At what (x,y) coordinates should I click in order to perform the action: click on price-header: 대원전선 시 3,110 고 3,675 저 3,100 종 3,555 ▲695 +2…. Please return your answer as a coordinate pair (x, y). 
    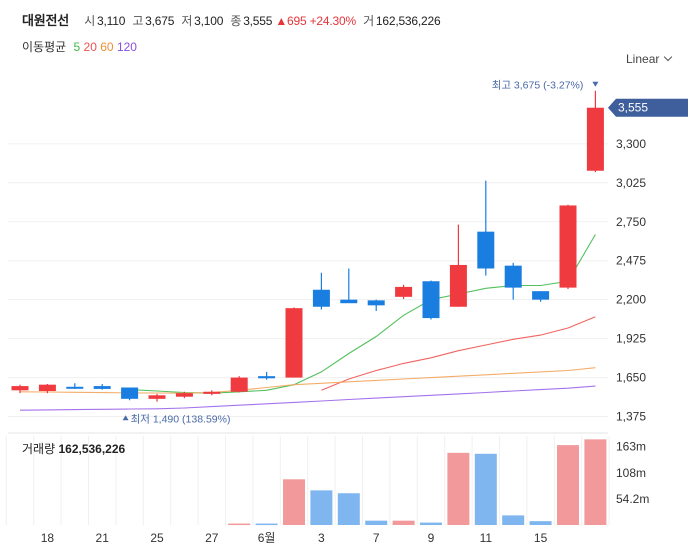
    Looking at the image, I should click on (231, 19).